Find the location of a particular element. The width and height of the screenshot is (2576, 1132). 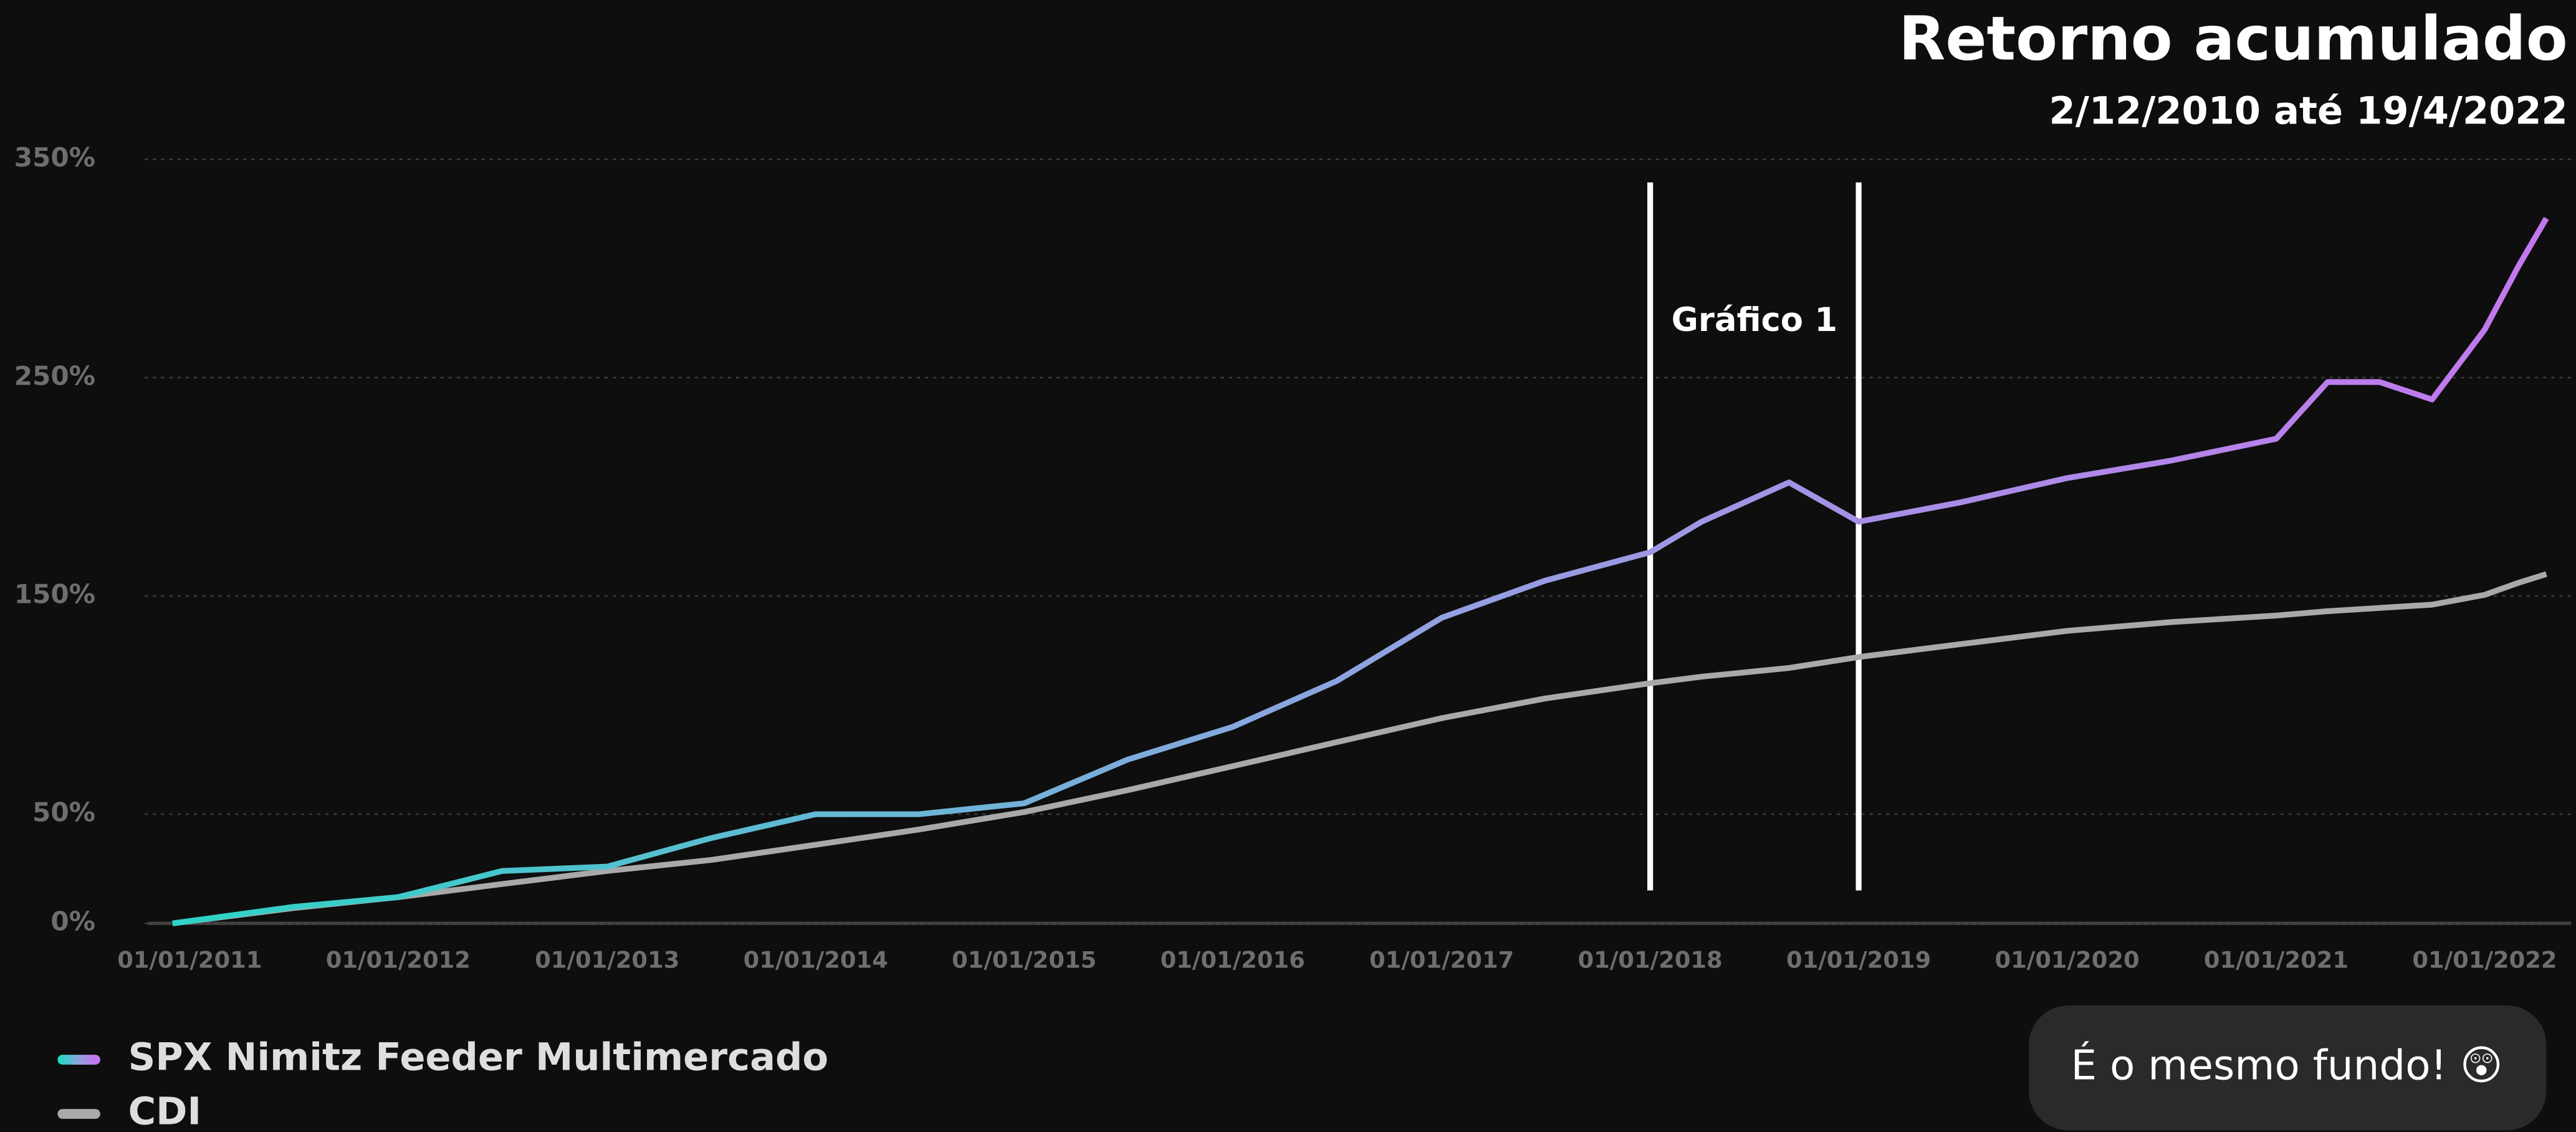

x-tick-label: 01/01/2021 is located at coordinates (2276, 959).